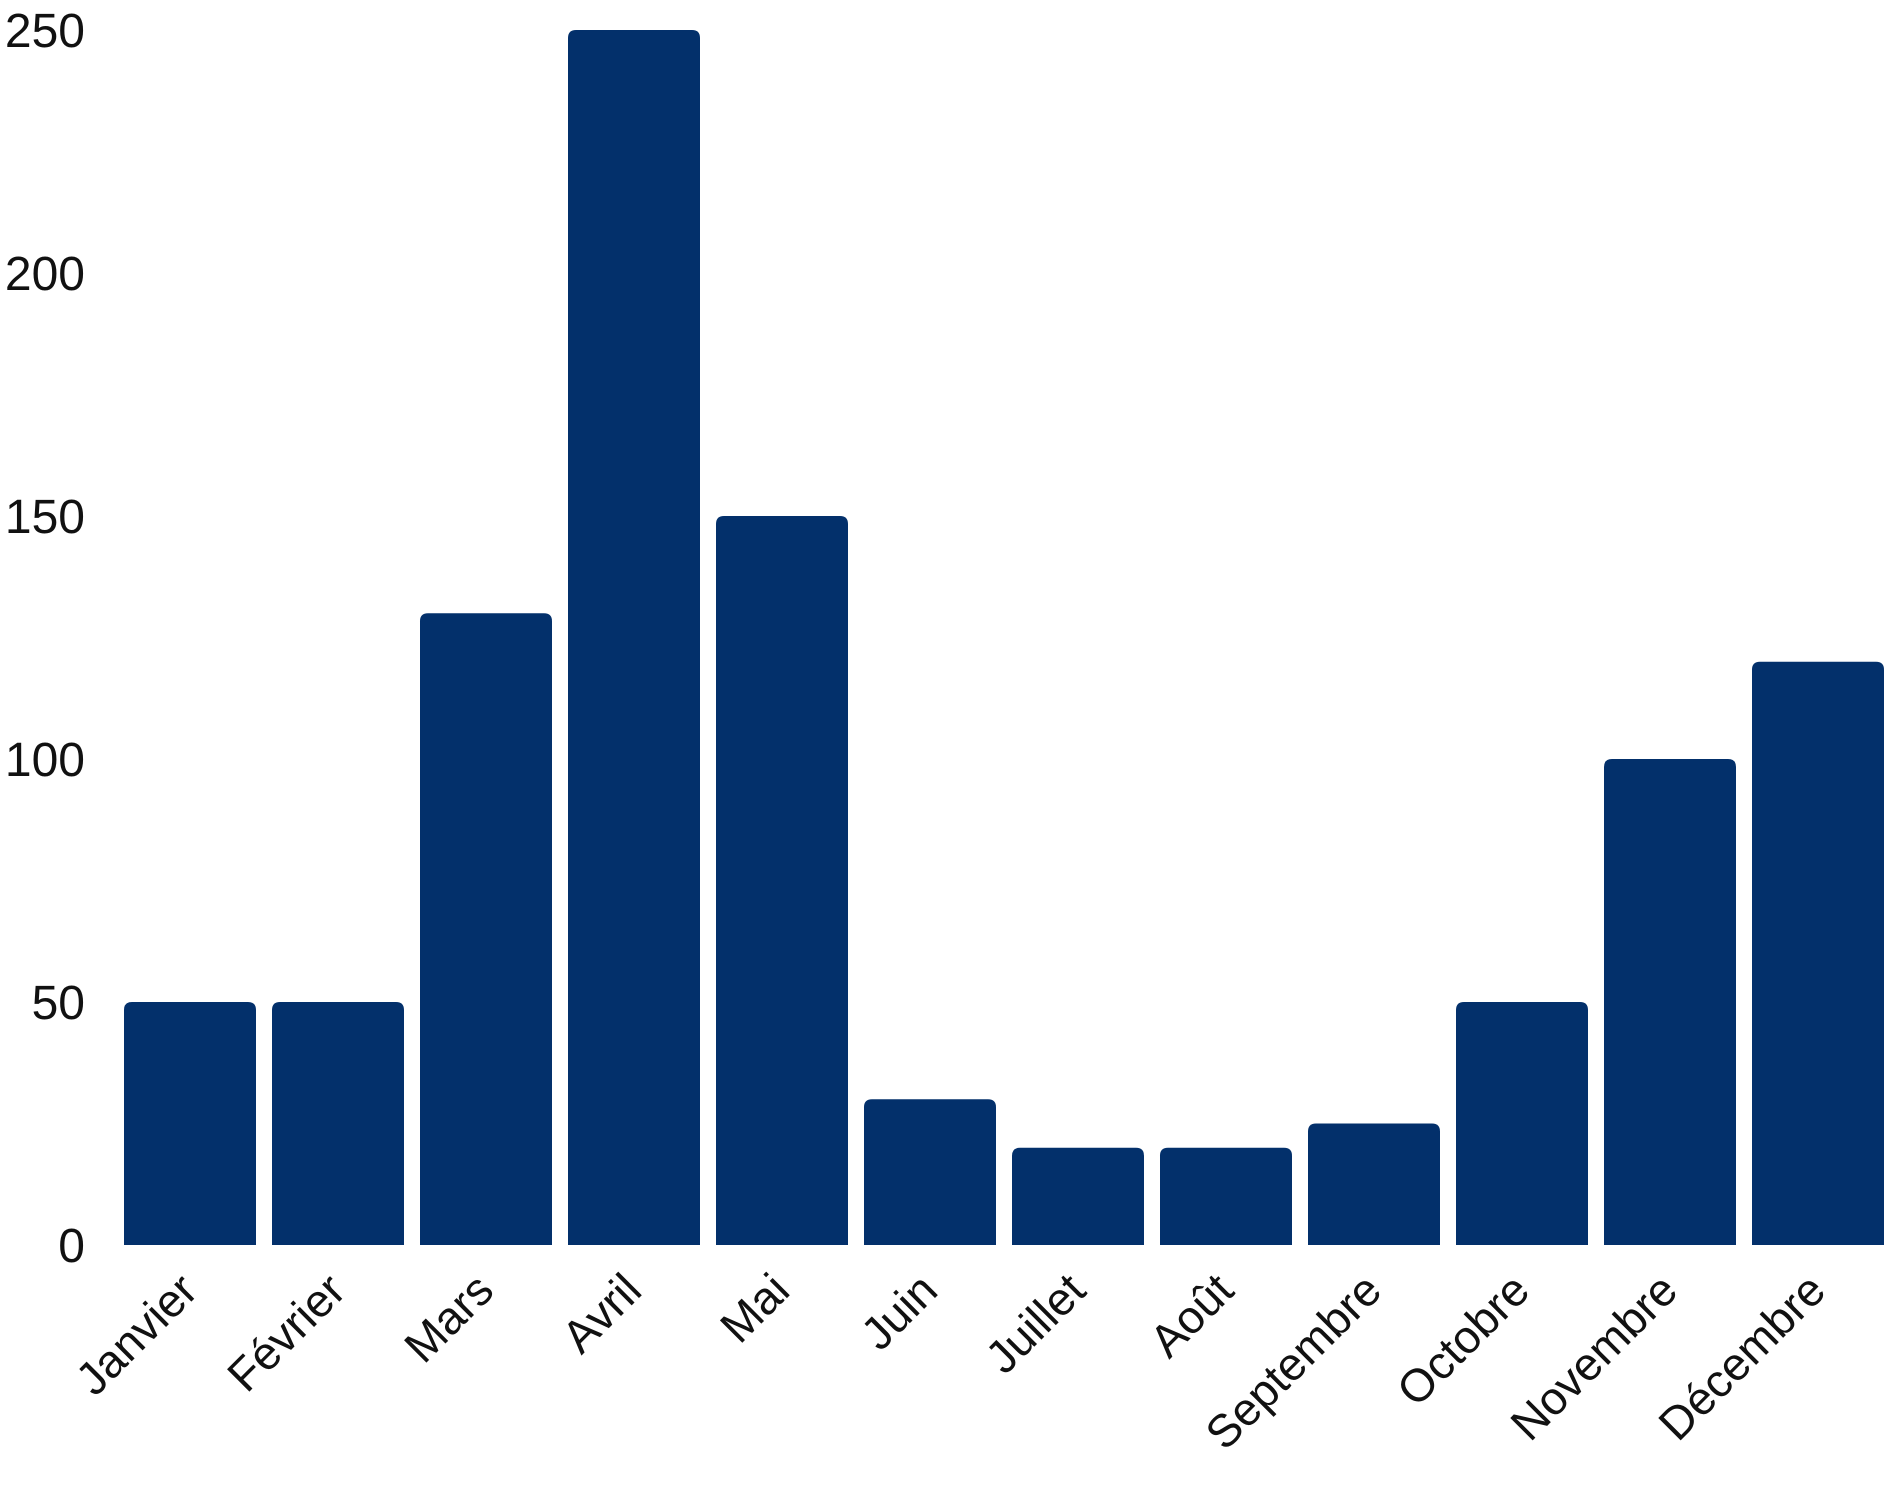  I want to click on x-tick-label: Mai, so click(754, 1307).